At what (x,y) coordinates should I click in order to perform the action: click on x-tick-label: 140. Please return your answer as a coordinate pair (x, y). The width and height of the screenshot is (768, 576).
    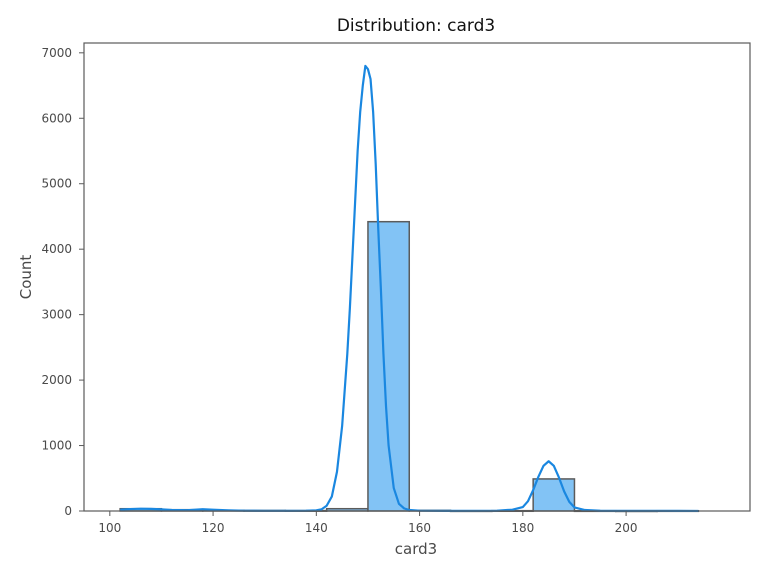
    Looking at the image, I should click on (316, 528).